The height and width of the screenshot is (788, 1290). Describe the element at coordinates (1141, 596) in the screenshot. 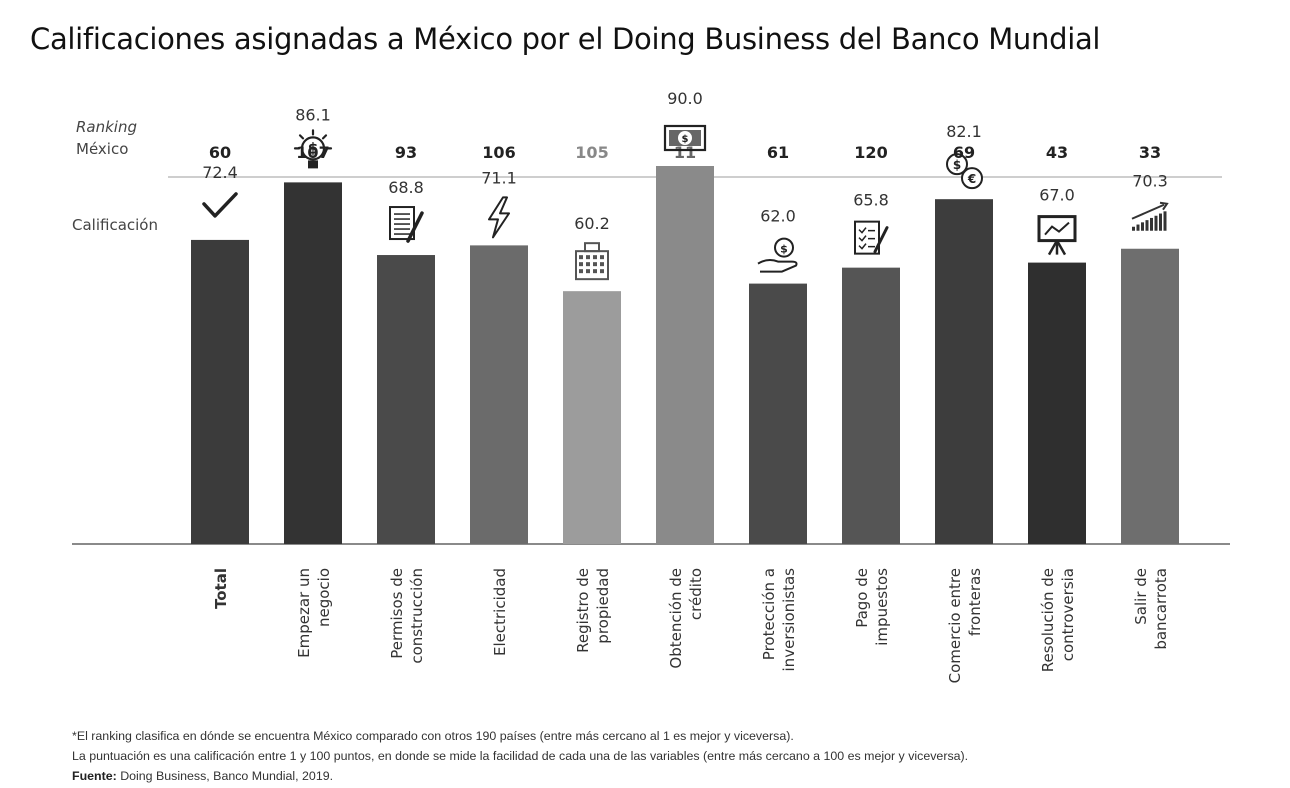

I see `tick-label: Salir de` at that location.